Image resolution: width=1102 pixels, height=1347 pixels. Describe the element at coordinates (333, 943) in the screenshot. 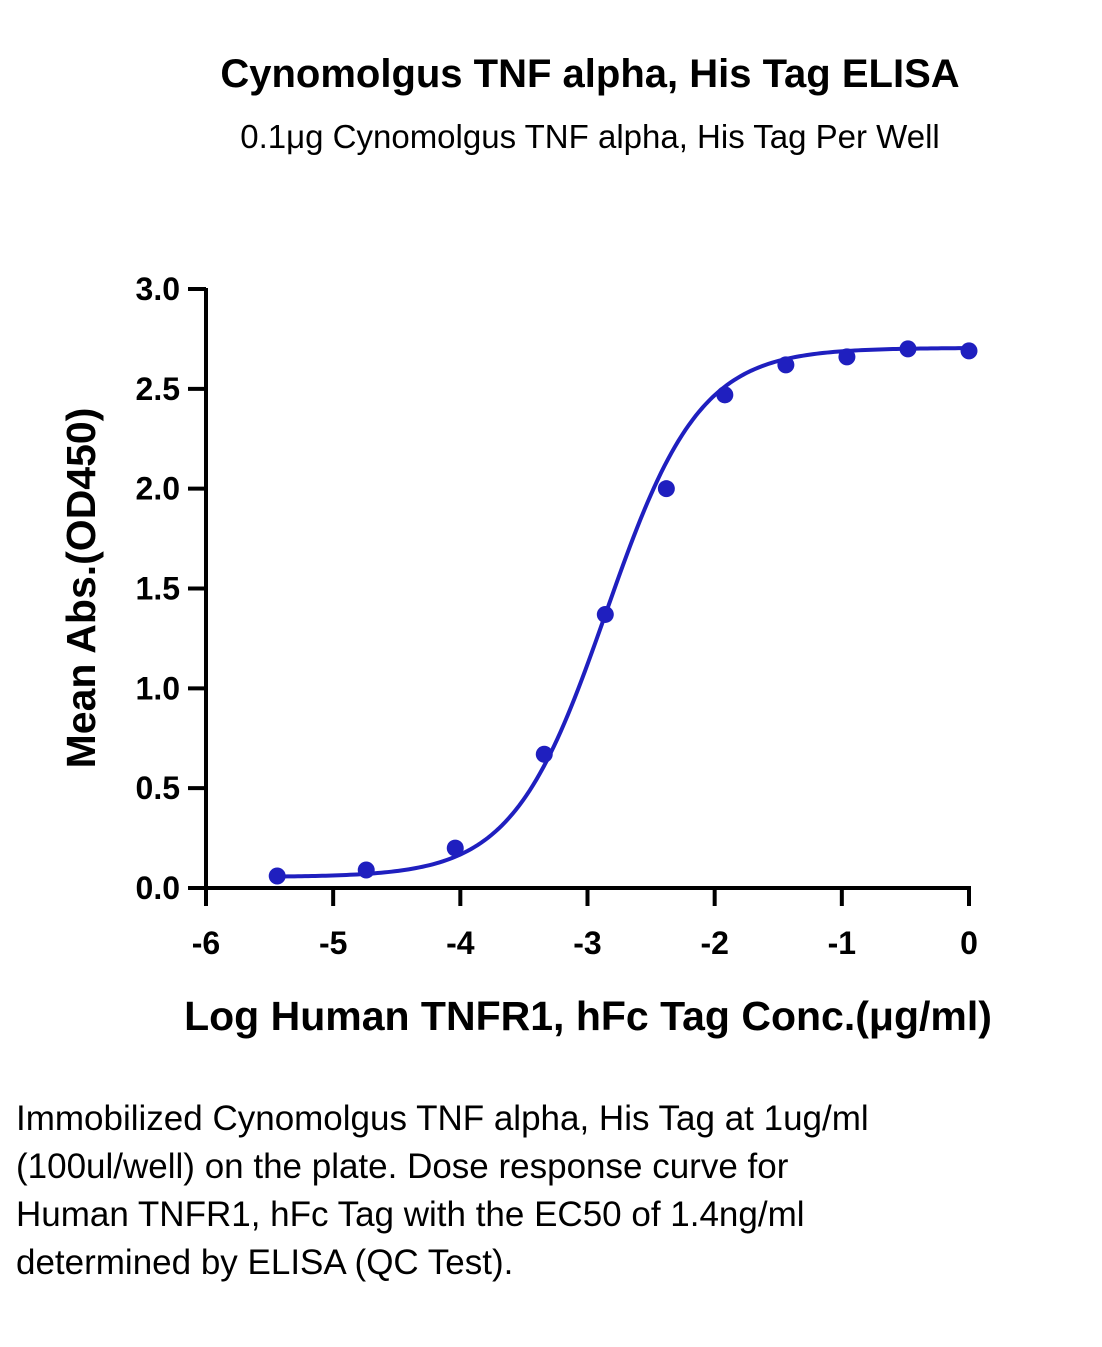

I see `x-tick-label: -5` at that location.